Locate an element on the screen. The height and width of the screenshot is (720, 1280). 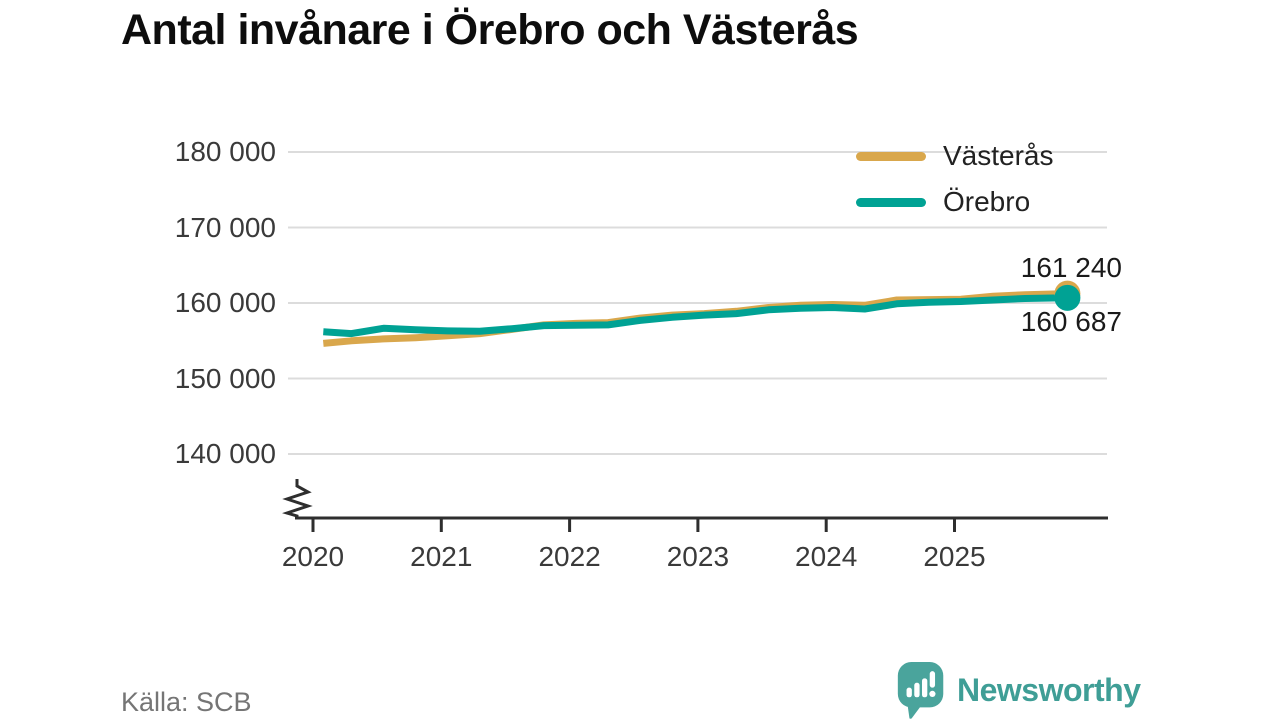
y-axis-tick-label: 140 000 is located at coordinates (225, 453).